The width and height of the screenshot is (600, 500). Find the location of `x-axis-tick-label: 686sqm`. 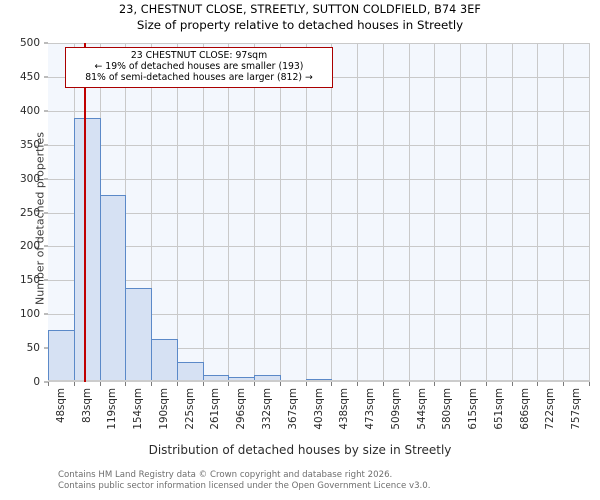

x-axis-tick-label: 686sqm is located at coordinates (524, 409).